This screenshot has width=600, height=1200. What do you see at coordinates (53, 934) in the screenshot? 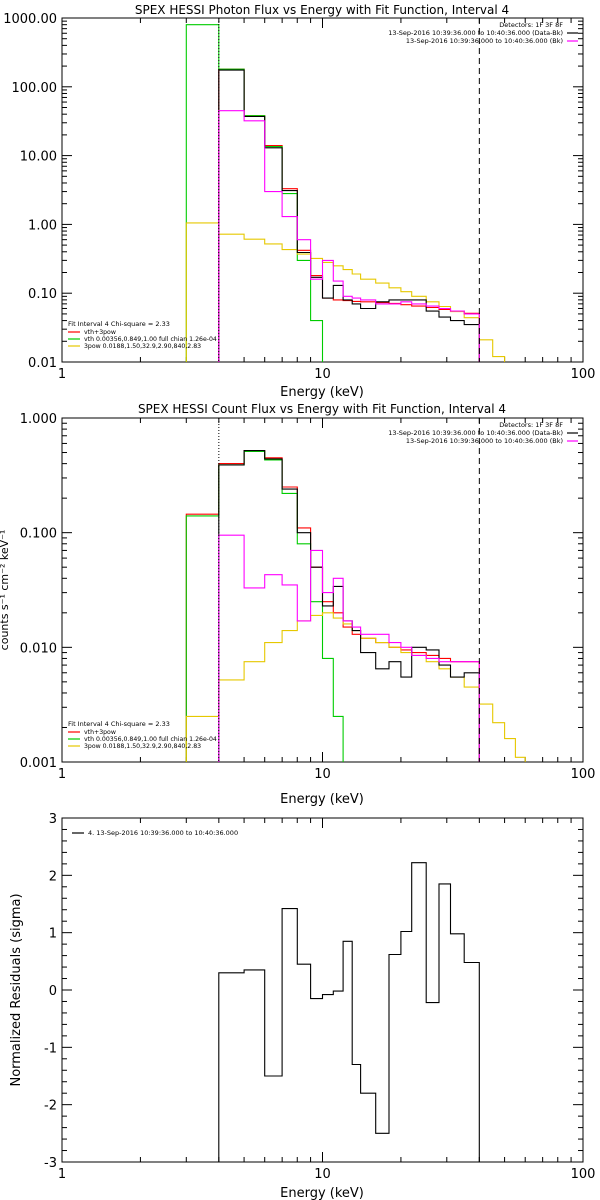
I see `y-tick-label: 1` at bounding box center [53, 934].